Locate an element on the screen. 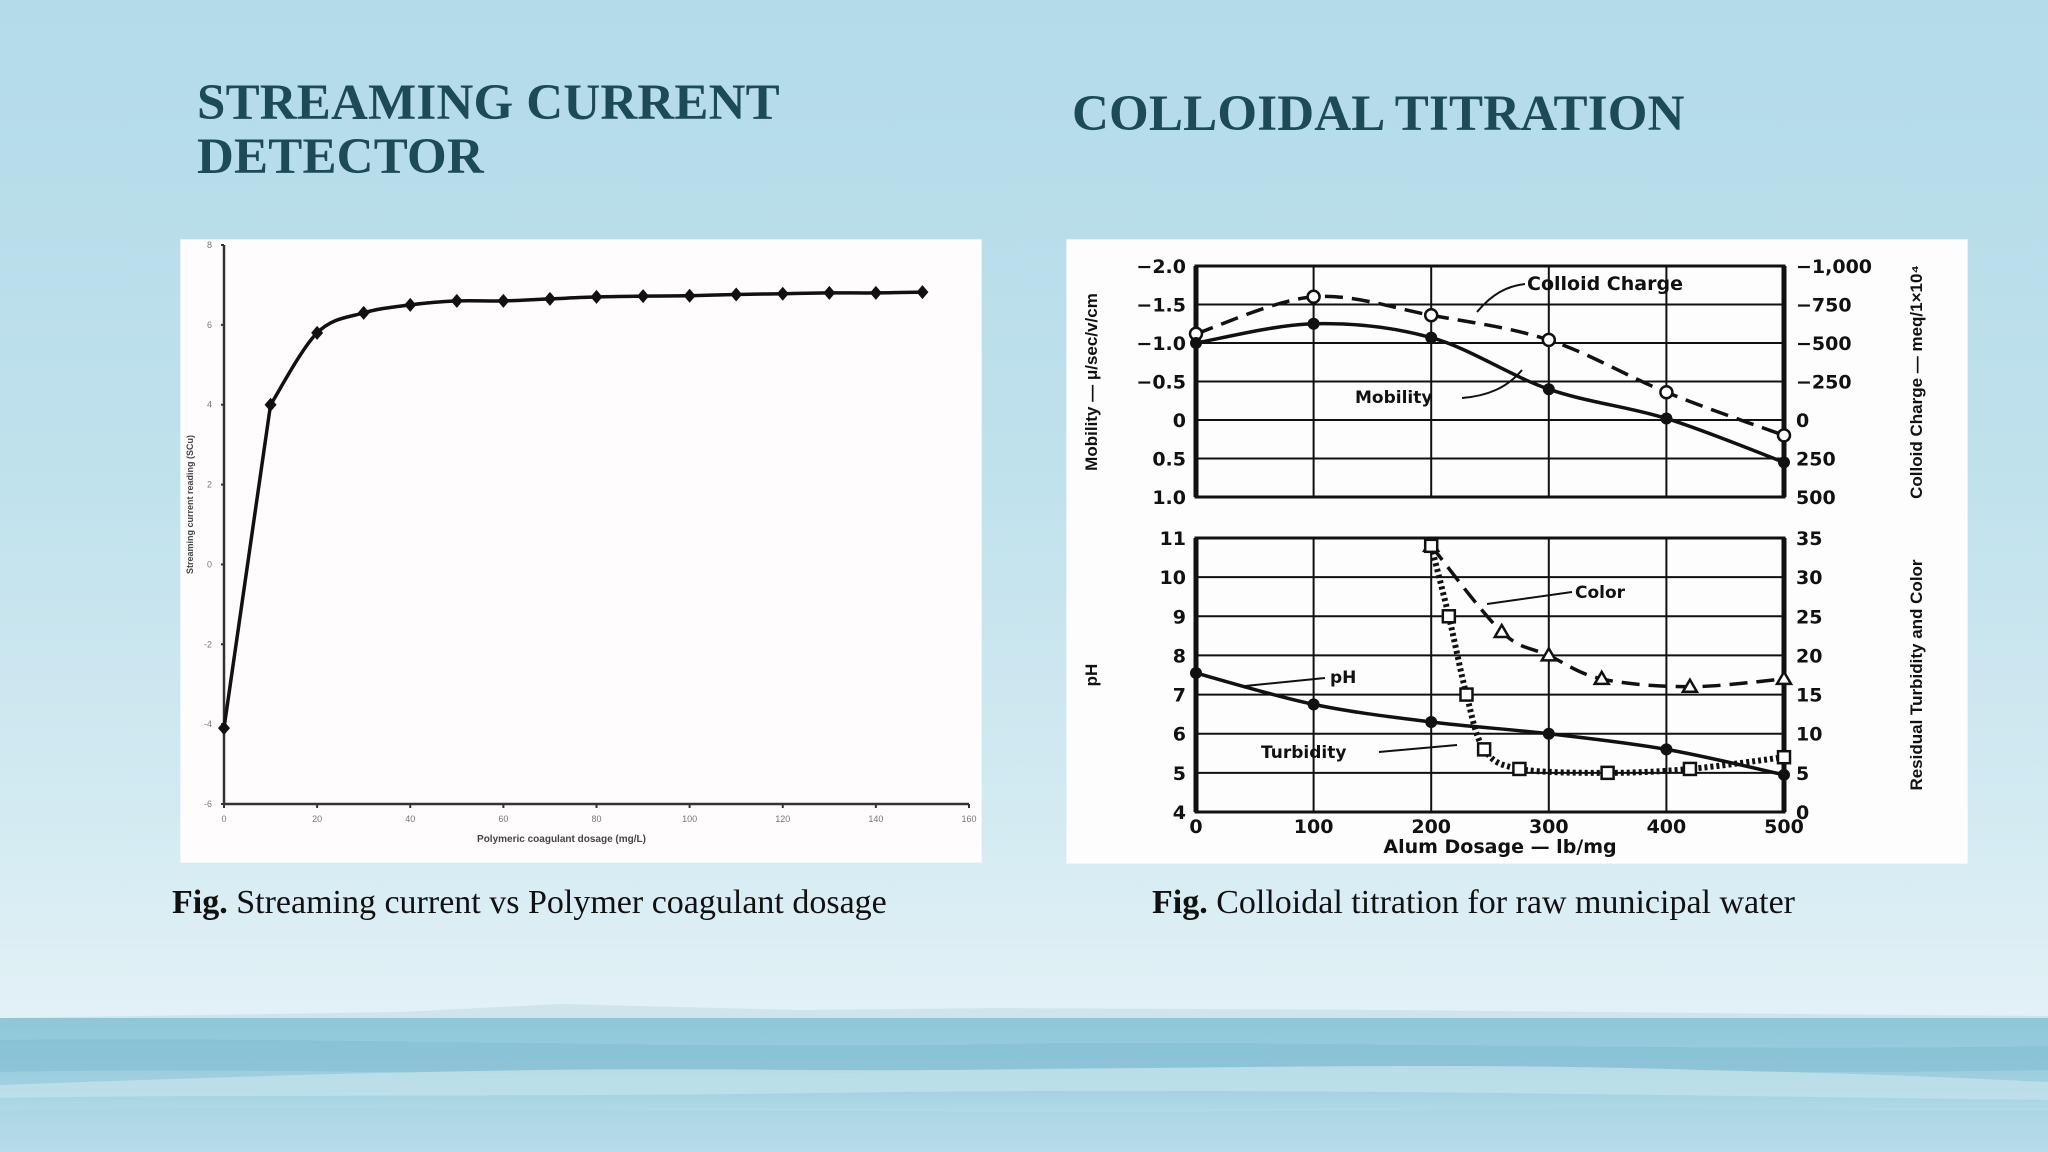 The image size is (2048, 1152). mobility-line is located at coordinates (1490, 392).